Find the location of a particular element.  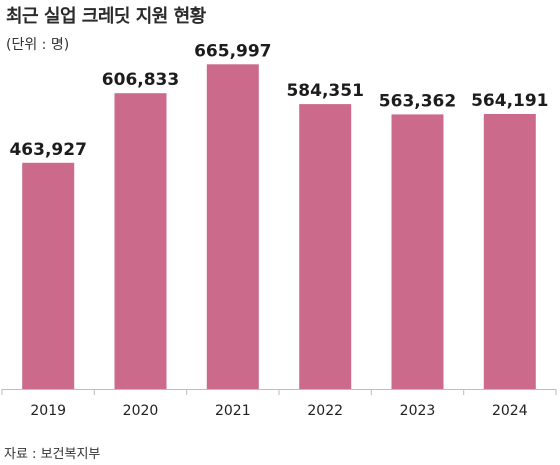

bar-value-label-2022: 584,351 is located at coordinates (324, 91).